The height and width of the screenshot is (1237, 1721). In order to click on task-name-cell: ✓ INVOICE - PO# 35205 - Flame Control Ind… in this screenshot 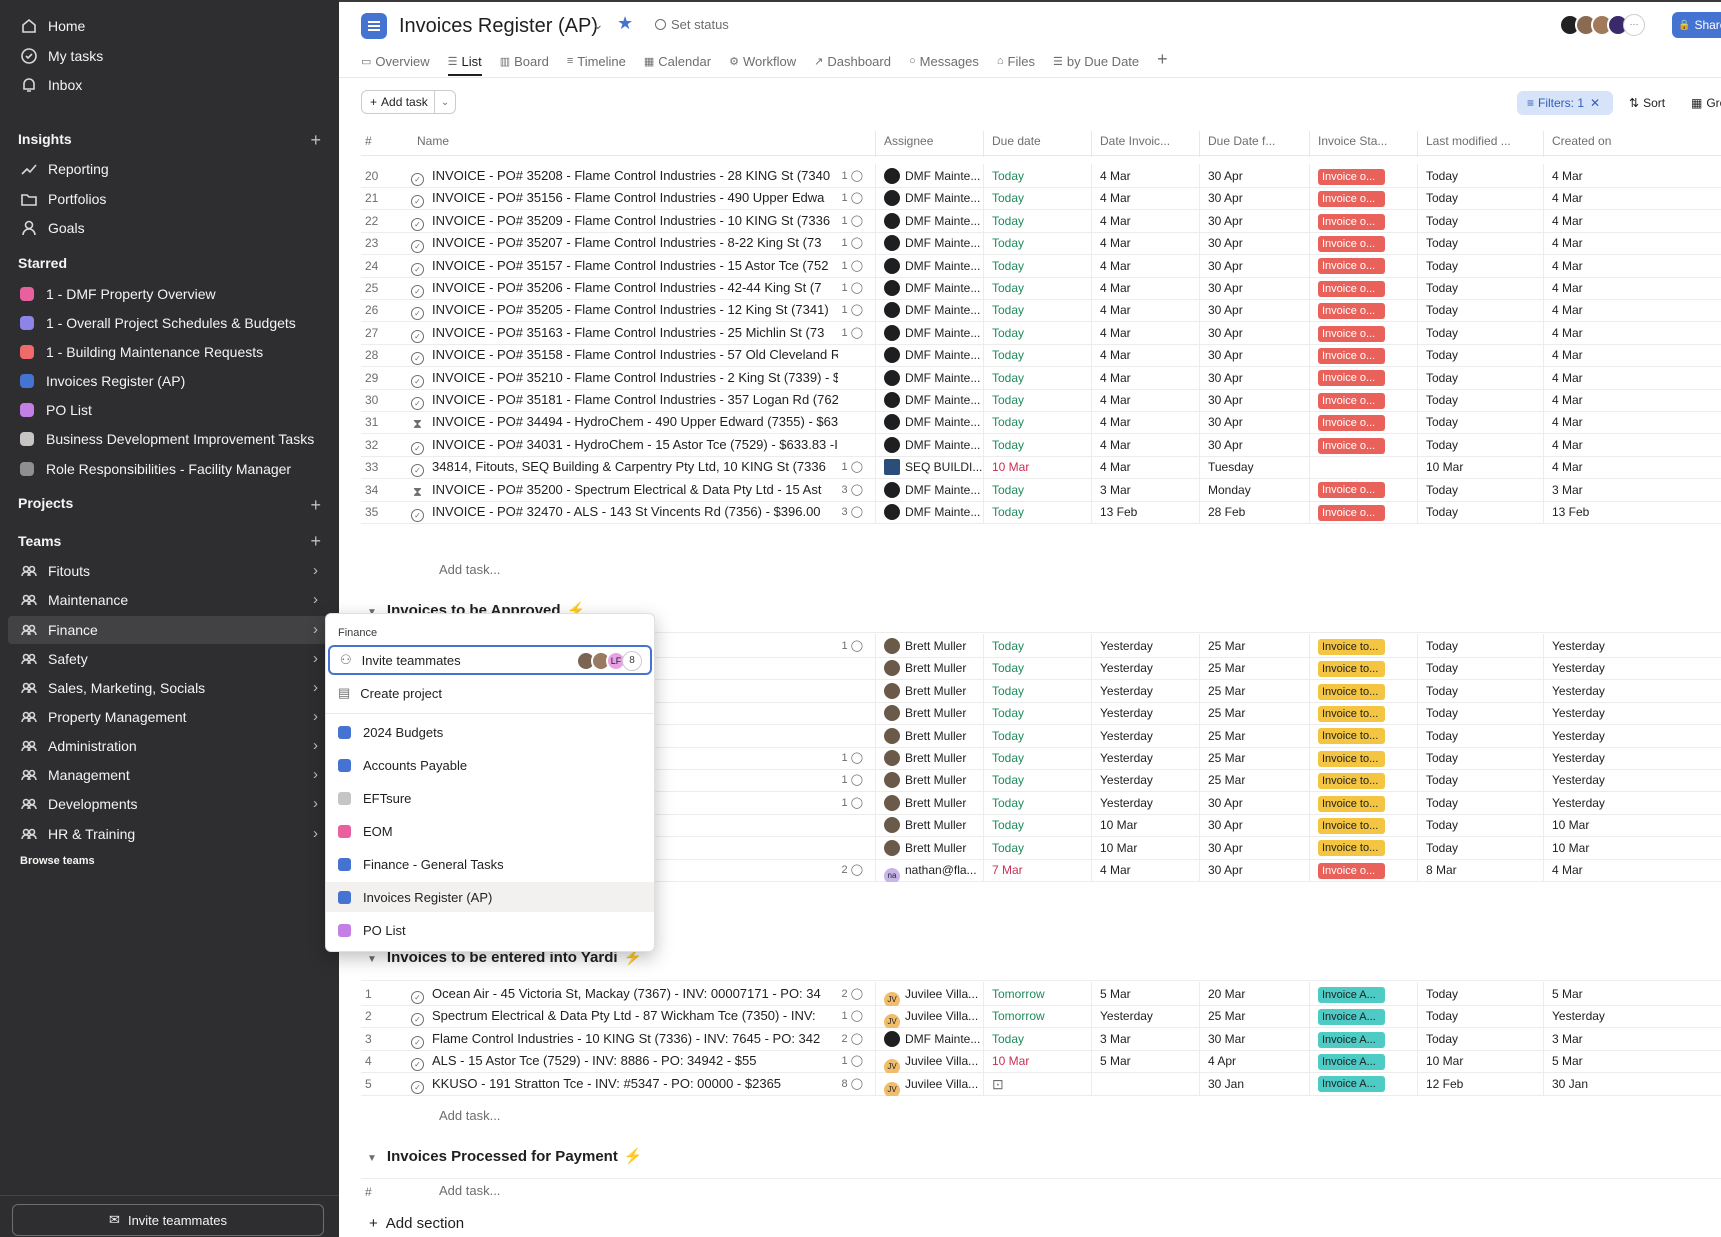, I will do `click(643, 310)`.